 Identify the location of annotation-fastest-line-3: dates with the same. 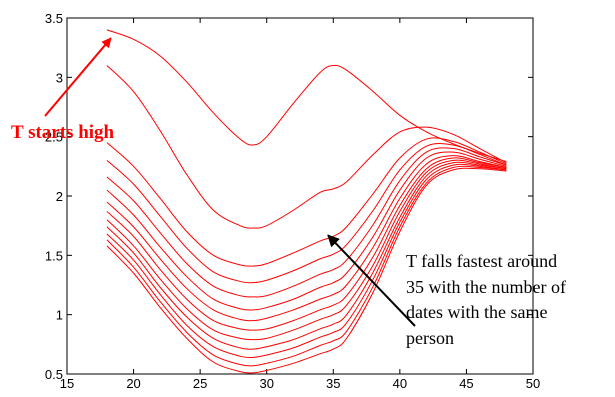
(476, 312).